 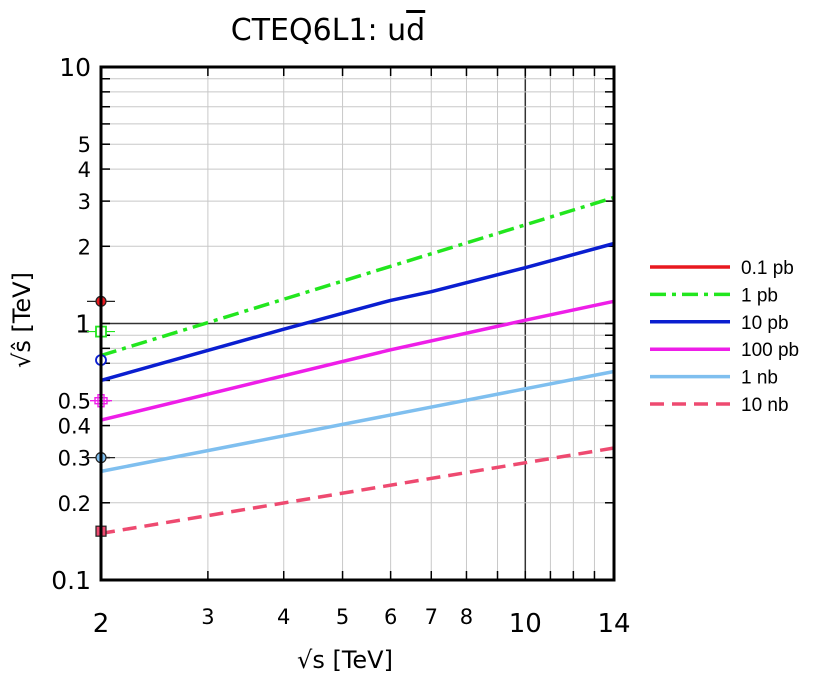 What do you see at coordinates (71, 580) in the screenshot?
I see `y-tick-label: 0.1` at bounding box center [71, 580].